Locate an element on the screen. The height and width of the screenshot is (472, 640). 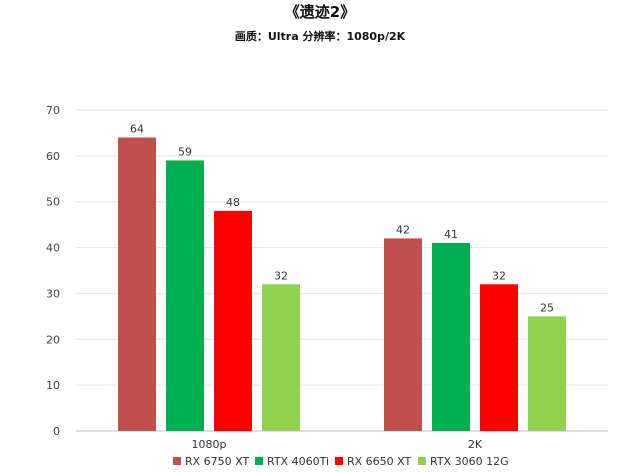
y-tick-label: 30 is located at coordinates (53, 293).